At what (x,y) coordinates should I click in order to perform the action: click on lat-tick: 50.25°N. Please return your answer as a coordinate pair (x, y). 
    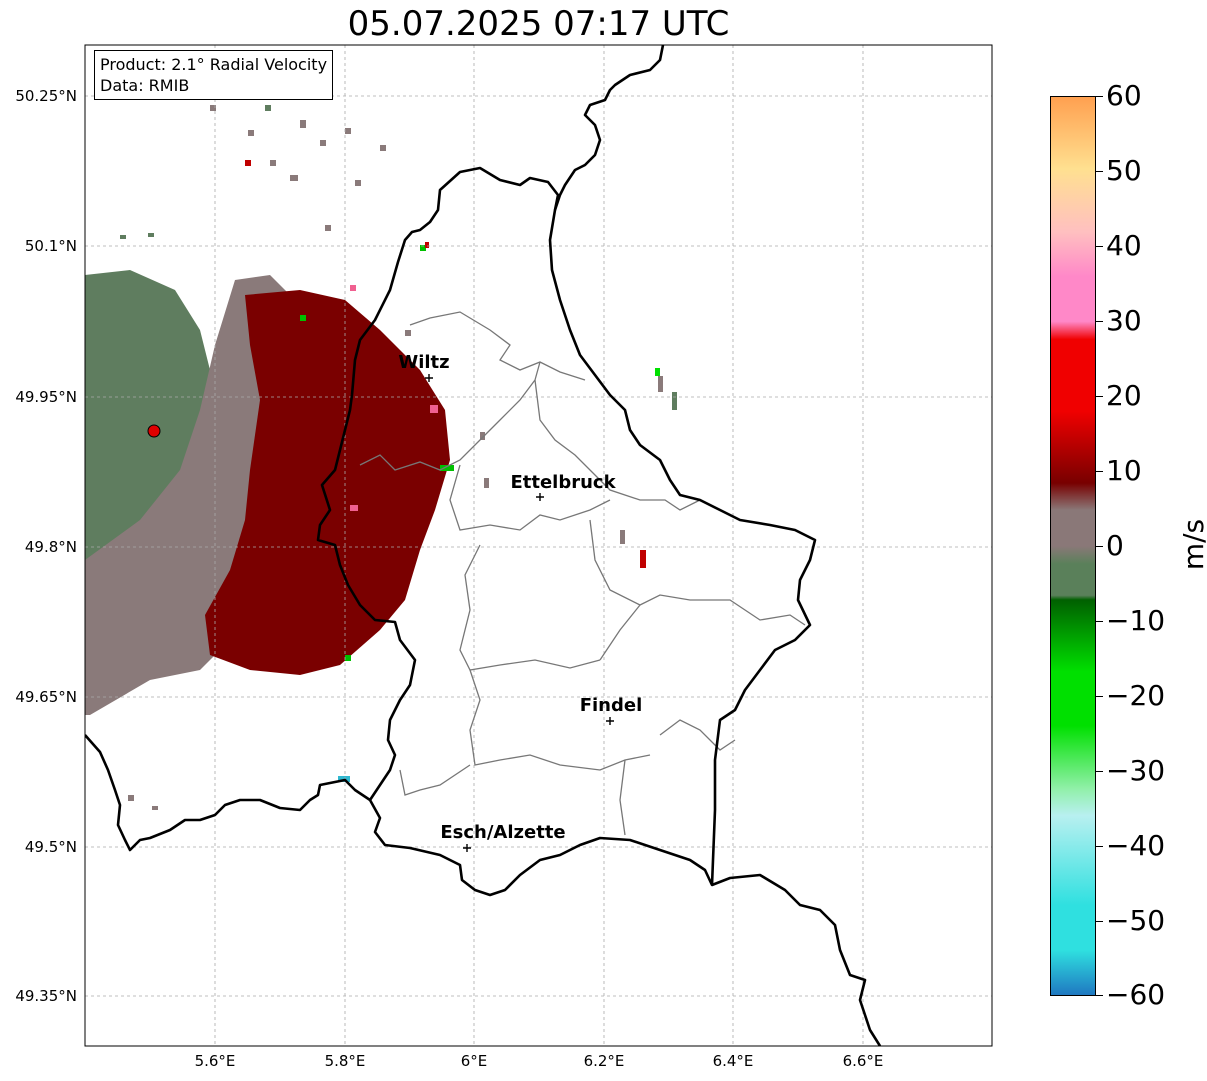
    Looking at the image, I should click on (46, 96).